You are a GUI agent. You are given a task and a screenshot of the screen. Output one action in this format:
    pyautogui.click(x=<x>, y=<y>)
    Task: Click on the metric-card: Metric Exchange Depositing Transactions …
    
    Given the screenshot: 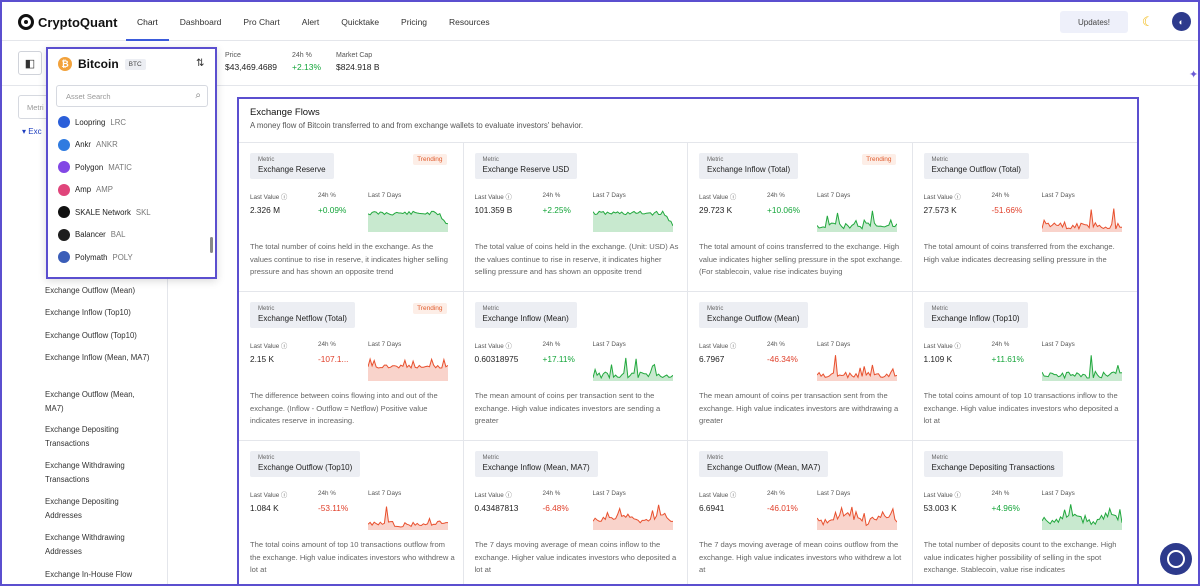 What is the action you would take?
    pyautogui.click(x=1024, y=512)
    